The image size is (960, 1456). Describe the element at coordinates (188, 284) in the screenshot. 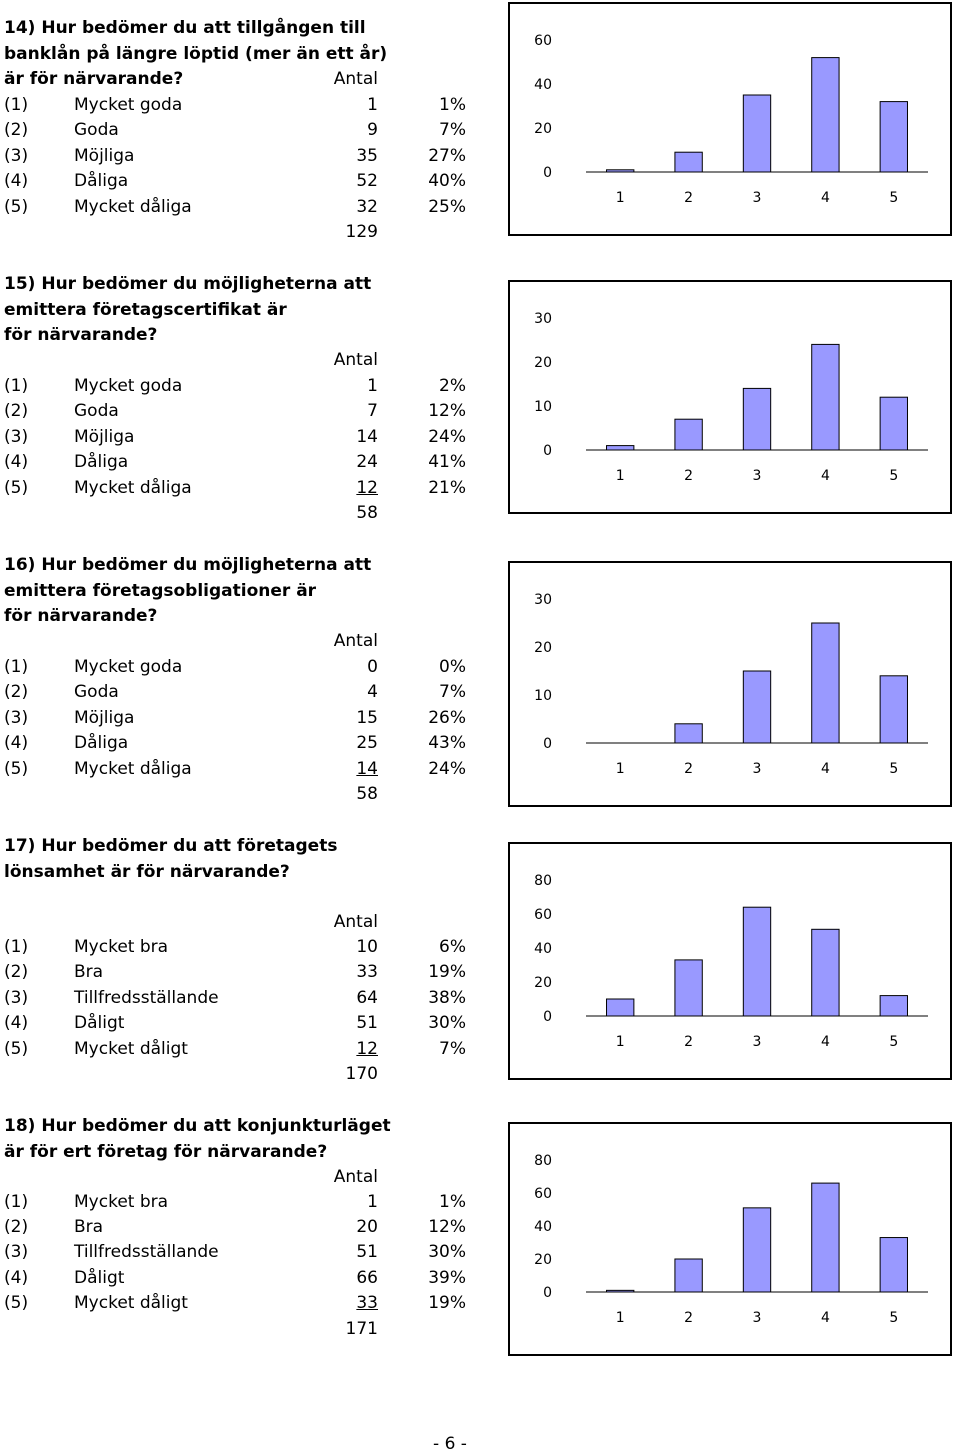

I see `question-title-line: 15) Hur bedömer du möjligheterna att` at that location.